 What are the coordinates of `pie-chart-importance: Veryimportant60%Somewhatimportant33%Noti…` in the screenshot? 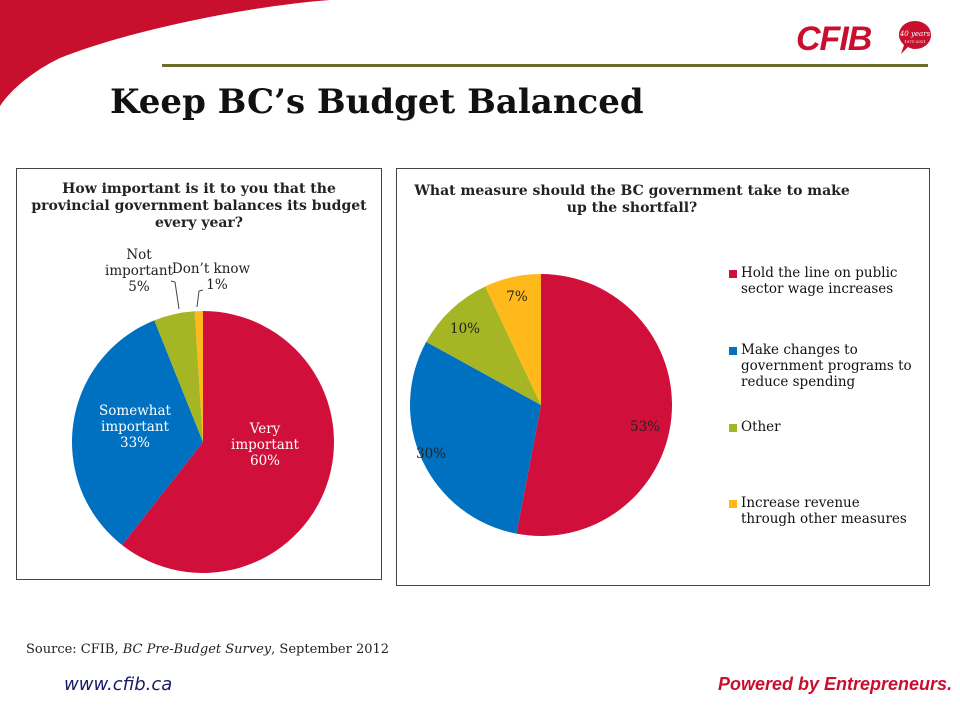 It's located at (203, 410).